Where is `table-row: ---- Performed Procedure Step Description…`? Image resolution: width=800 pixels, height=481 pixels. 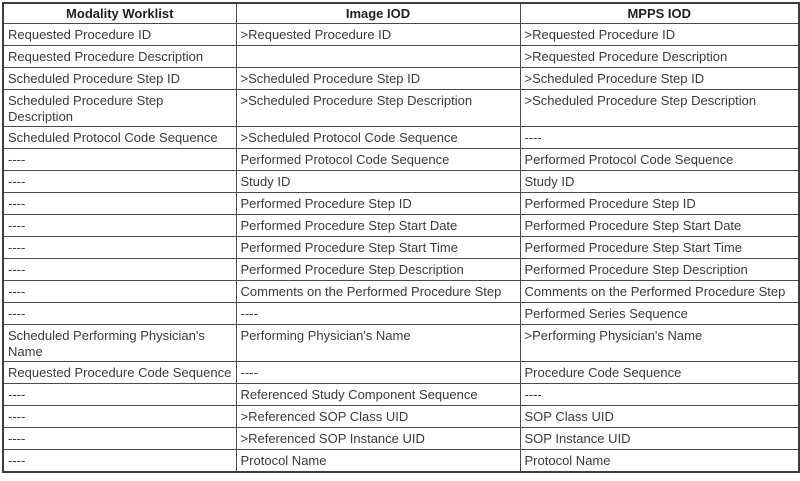 table-row: ---- Performed Procedure Step Description… is located at coordinates (401, 269).